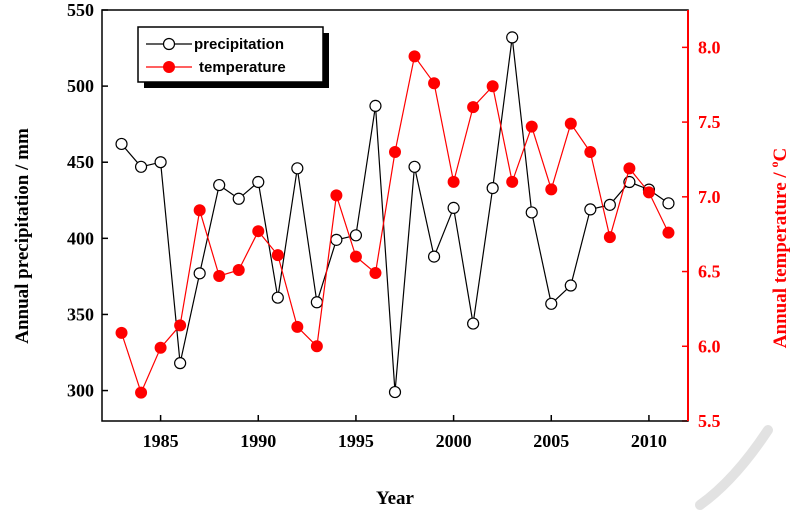 Image resolution: width=797 pixels, height=515 pixels. I want to click on x-tick-label: 2005, so click(551, 441).